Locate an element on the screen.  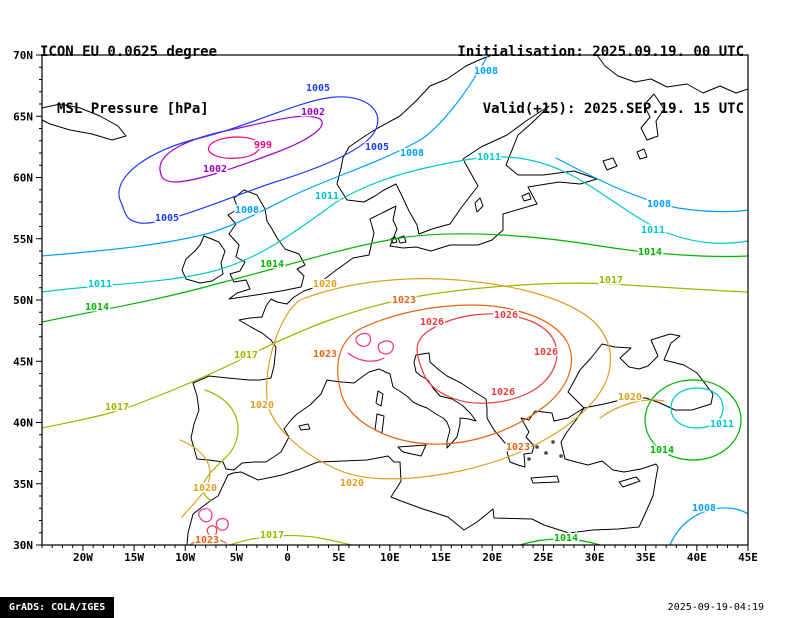
lat-axis-label: 45N is located at coordinates (23, 361).